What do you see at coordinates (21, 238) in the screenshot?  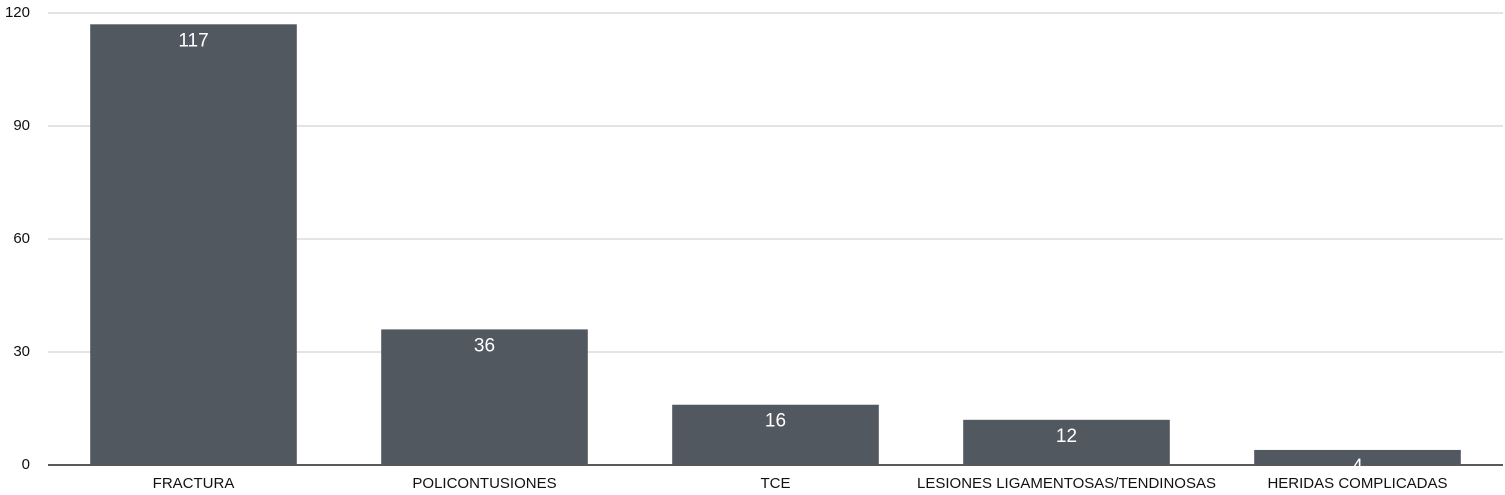 I see `y-tick-label: 60` at bounding box center [21, 238].